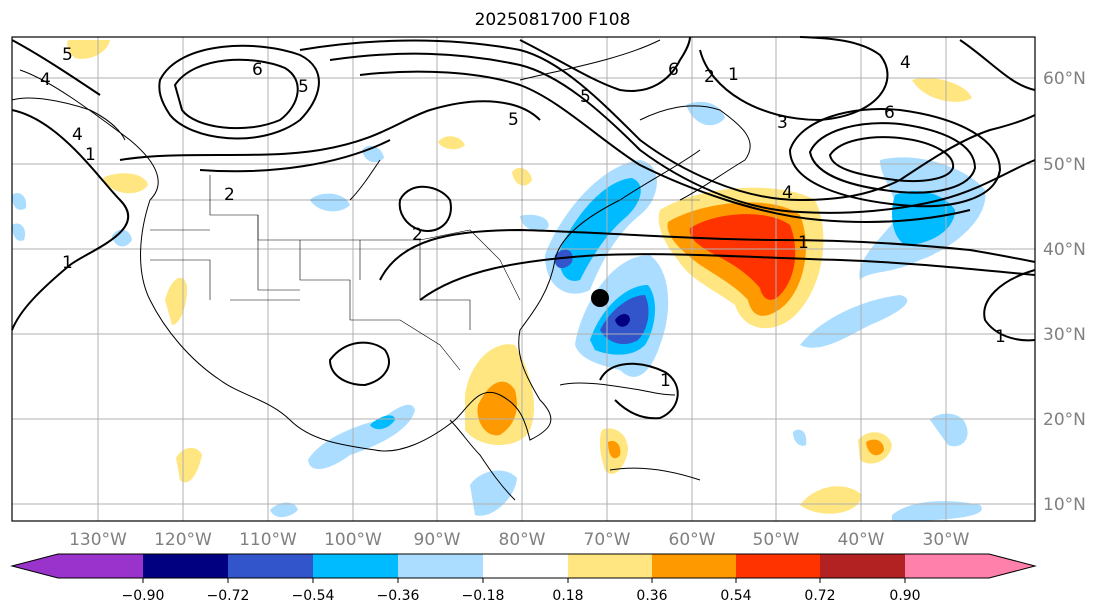 The image size is (1105, 615). Describe the element at coordinates (819, 596) in the screenshot. I see `colorbar-tick-label: 0.72` at that location.